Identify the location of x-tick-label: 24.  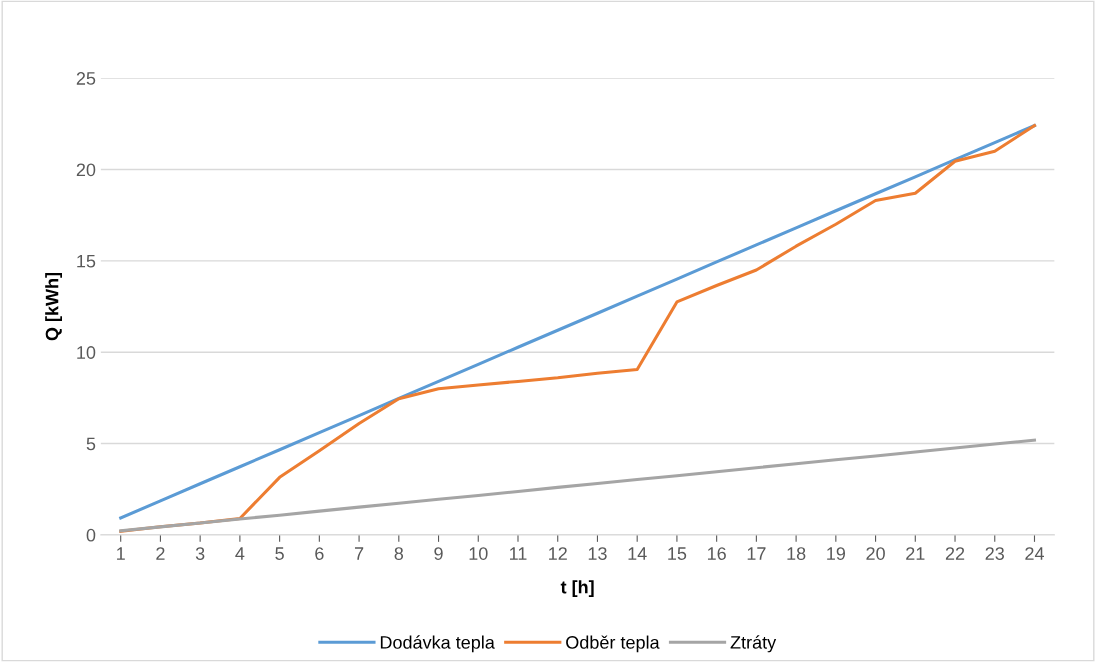
(1034, 553).